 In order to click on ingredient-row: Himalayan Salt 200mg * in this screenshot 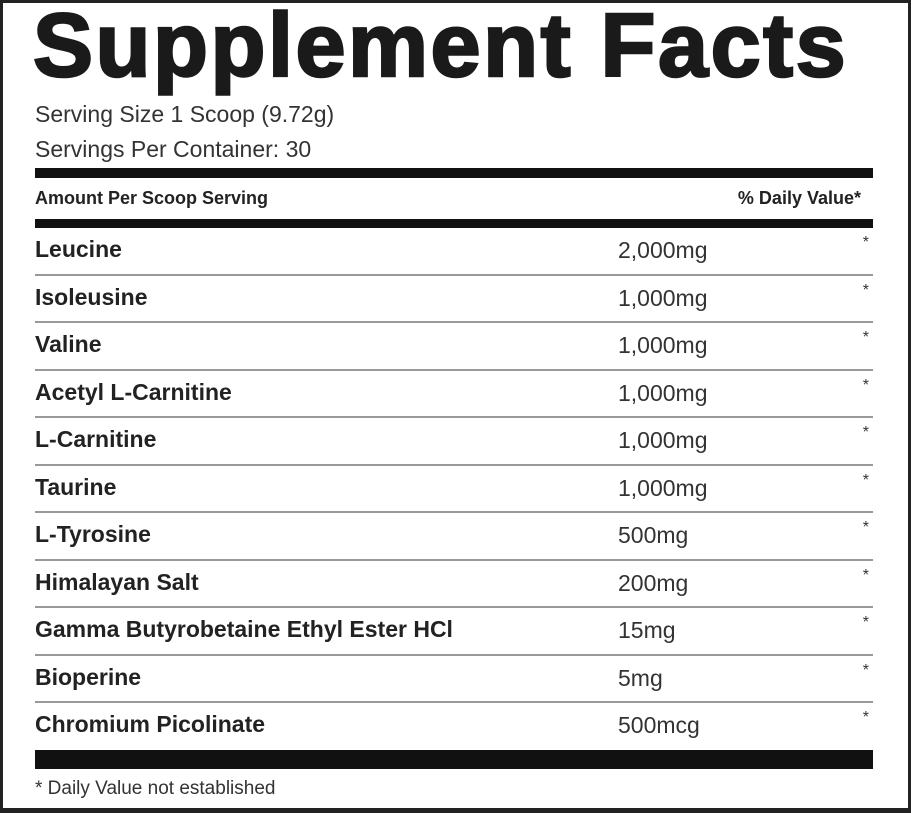, I will do `click(454, 584)`.